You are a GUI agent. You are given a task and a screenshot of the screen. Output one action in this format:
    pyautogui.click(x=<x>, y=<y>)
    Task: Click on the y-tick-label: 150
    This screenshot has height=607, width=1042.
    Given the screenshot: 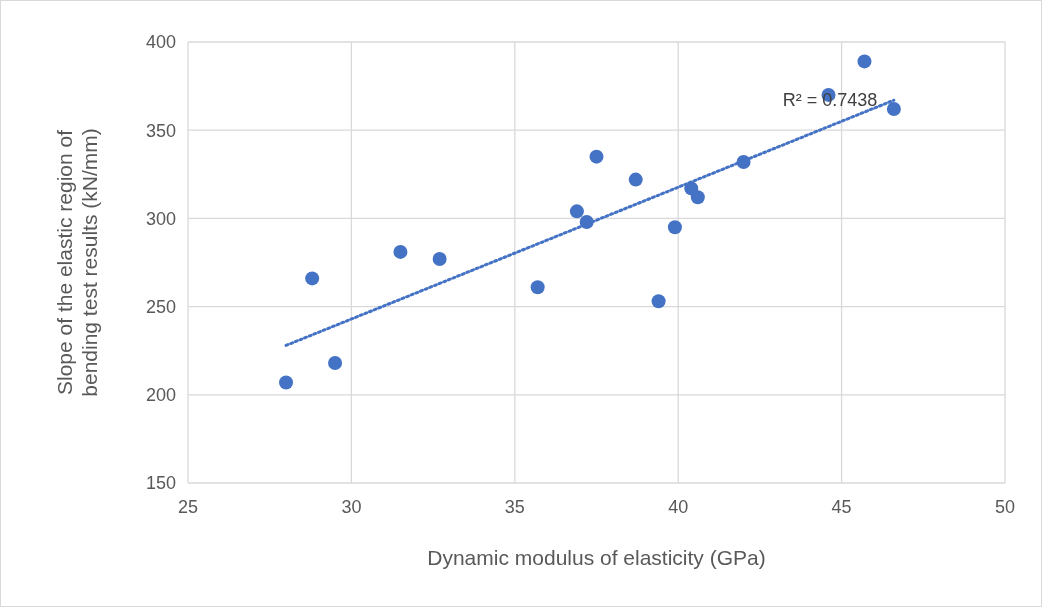 What is the action you would take?
    pyautogui.click(x=160, y=483)
    